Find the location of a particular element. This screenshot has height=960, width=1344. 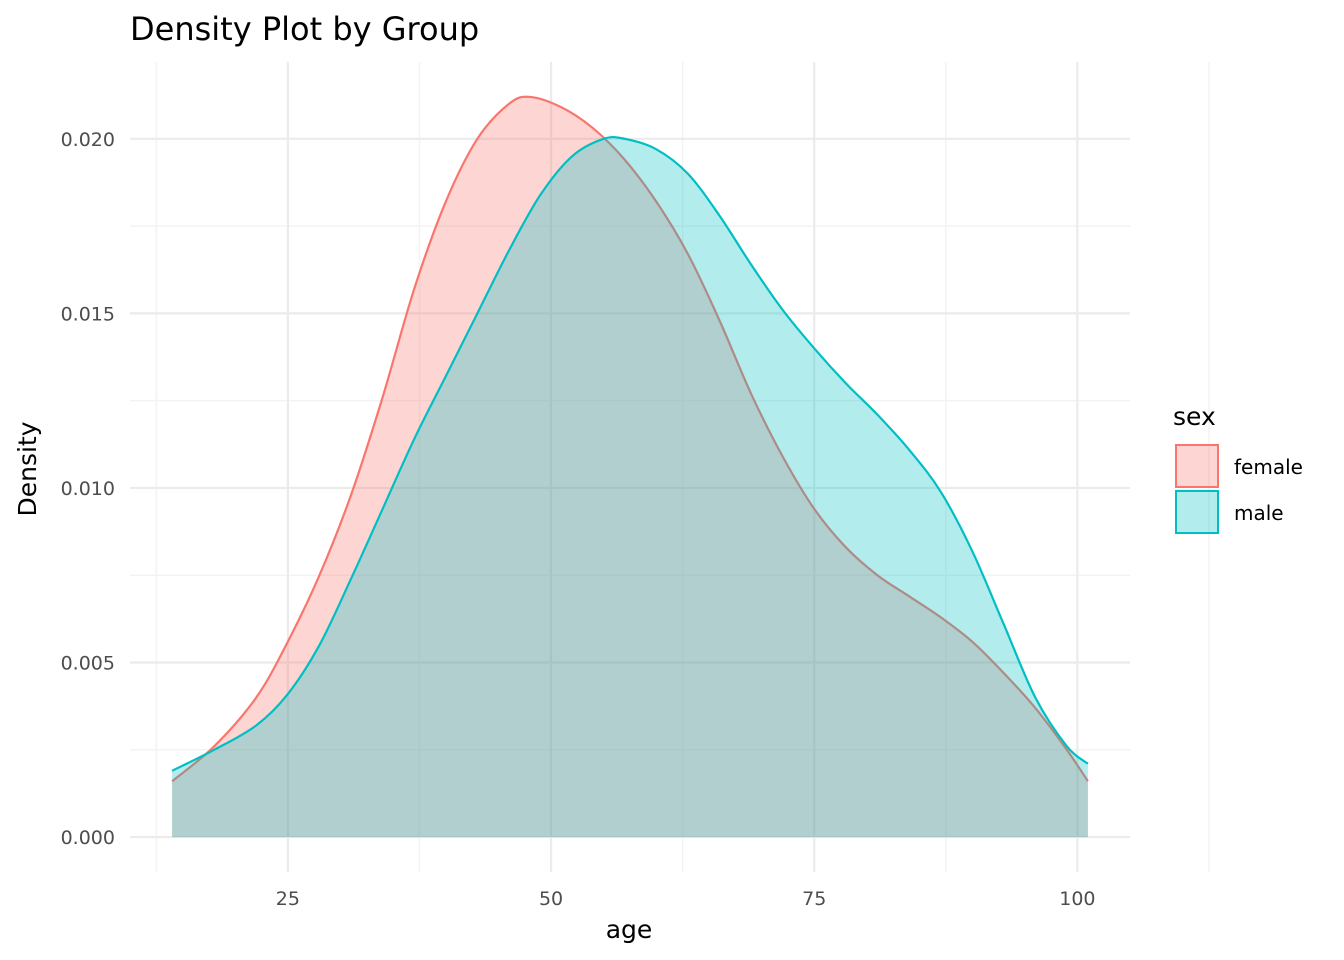

y-tick-label: 0.020 is located at coordinates (88, 140).